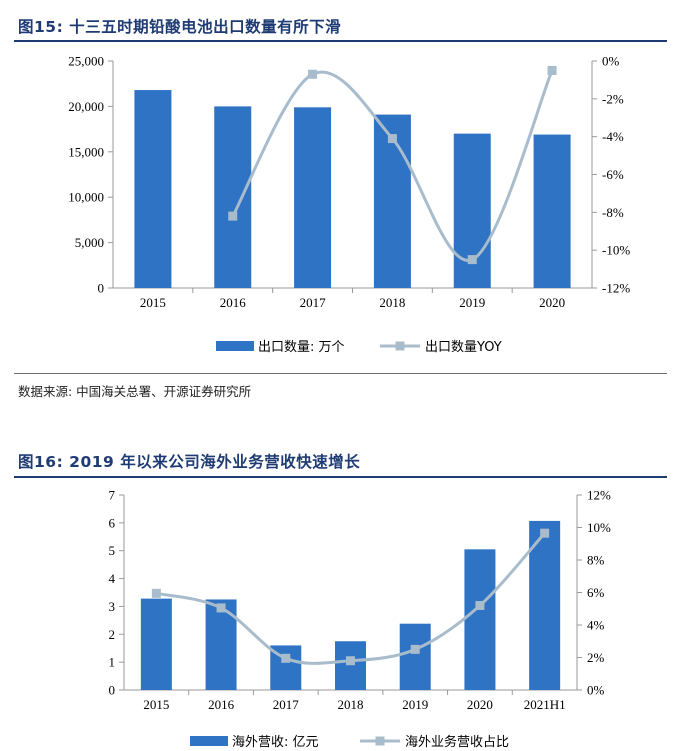  I want to click on legend-line-label: 海外业务营收占比, so click(457, 742).